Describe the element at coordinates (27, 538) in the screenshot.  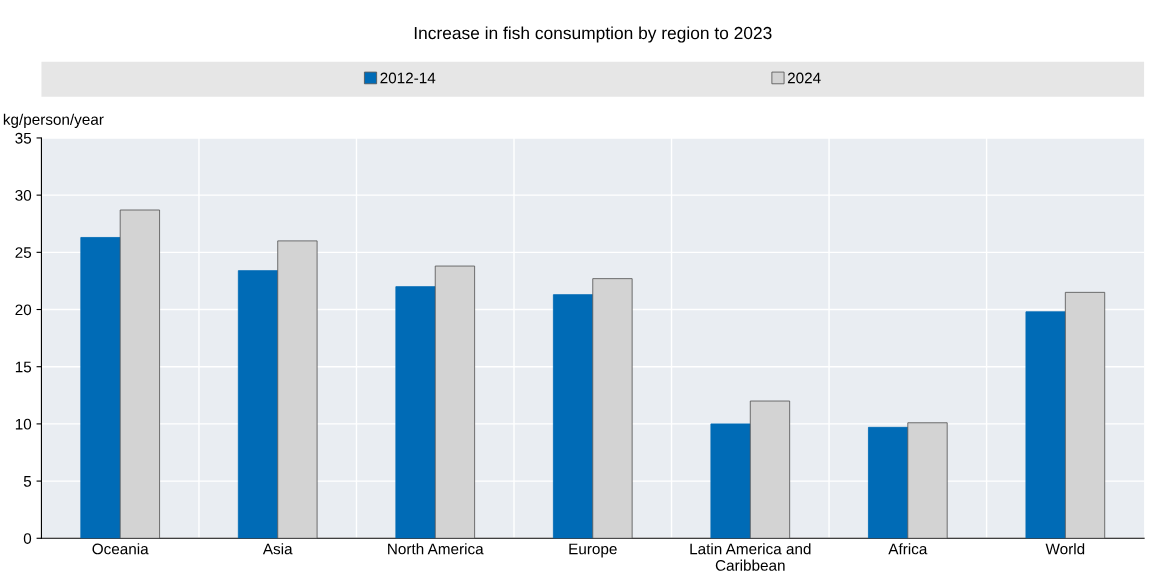
I see `y-tick-label: 0` at that location.